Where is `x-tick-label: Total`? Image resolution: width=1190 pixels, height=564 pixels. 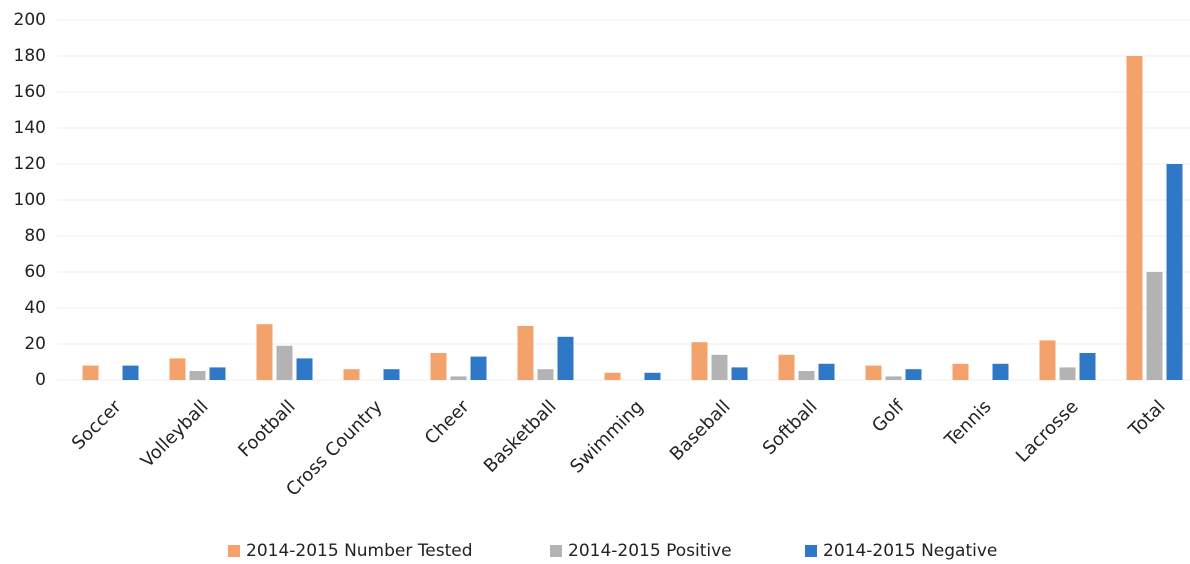
x-tick-label: Total is located at coordinates (1146, 418).